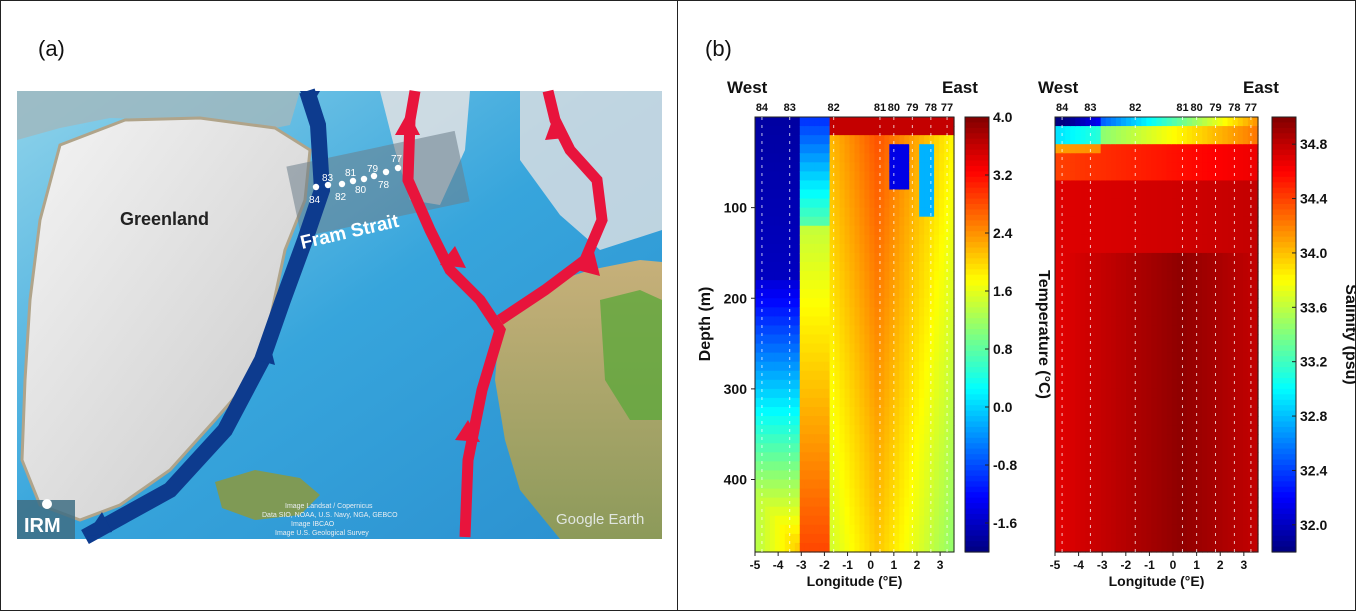 The width and height of the screenshot is (1356, 613). What do you see at coordinates (762, 108) in the screenshot?
I see `station-tick-84: 84` at bounding box center [762, 108].